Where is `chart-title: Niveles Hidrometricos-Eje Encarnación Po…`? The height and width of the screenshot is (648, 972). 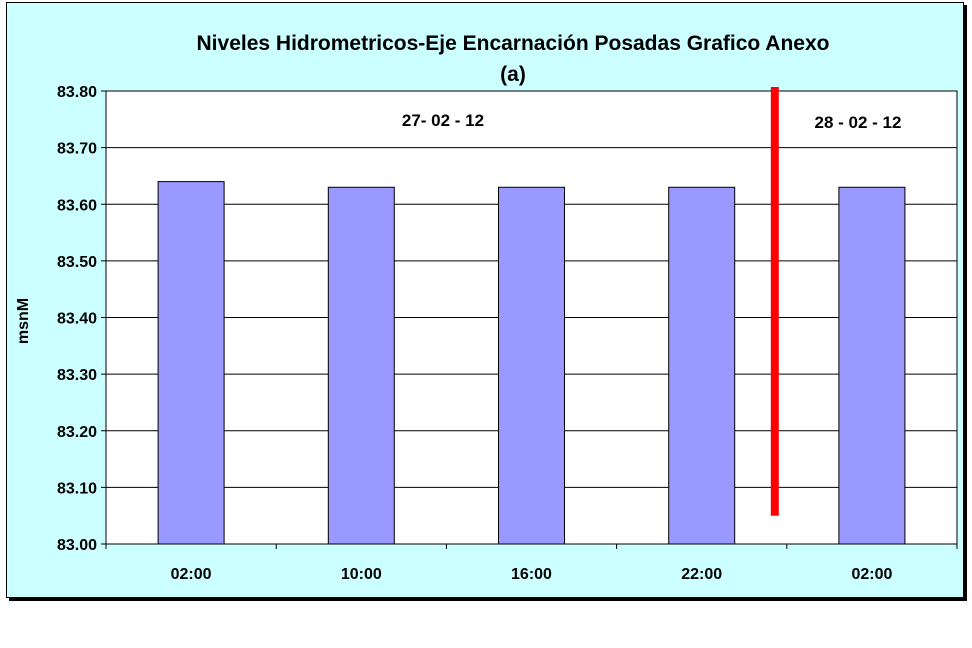 chart-title: Niveles Hidrometricos-Eje Encarnación Po… is located at coordinates (513, 43).